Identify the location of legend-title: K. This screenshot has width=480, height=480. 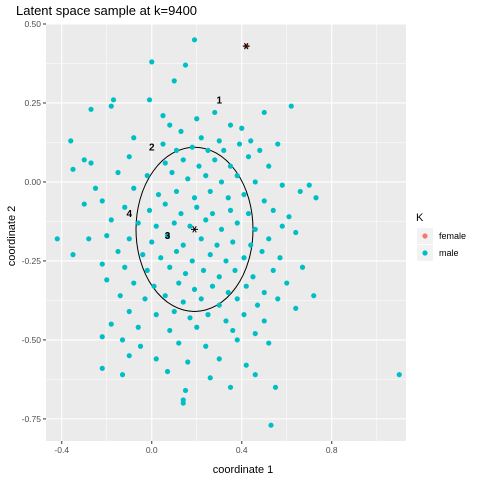
(420, 218).